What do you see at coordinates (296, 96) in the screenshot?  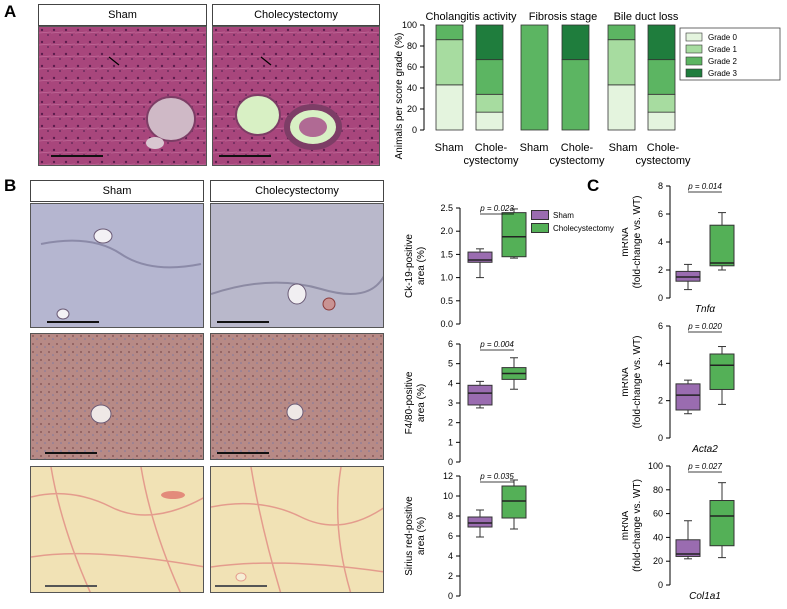 I see `micrograph-he-chole` at bounding box center [296, 96].